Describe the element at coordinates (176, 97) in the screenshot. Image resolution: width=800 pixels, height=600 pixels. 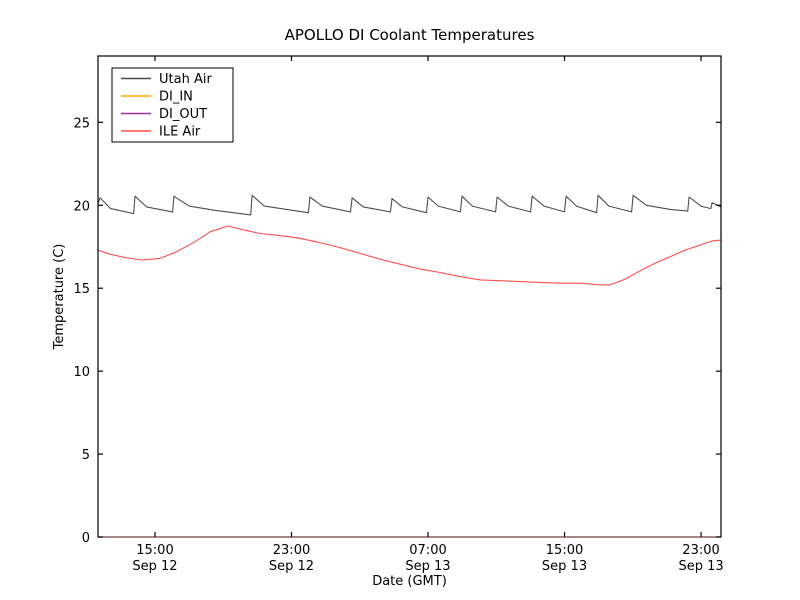
I see `legend-label-di-in: DI_IN` at that location.